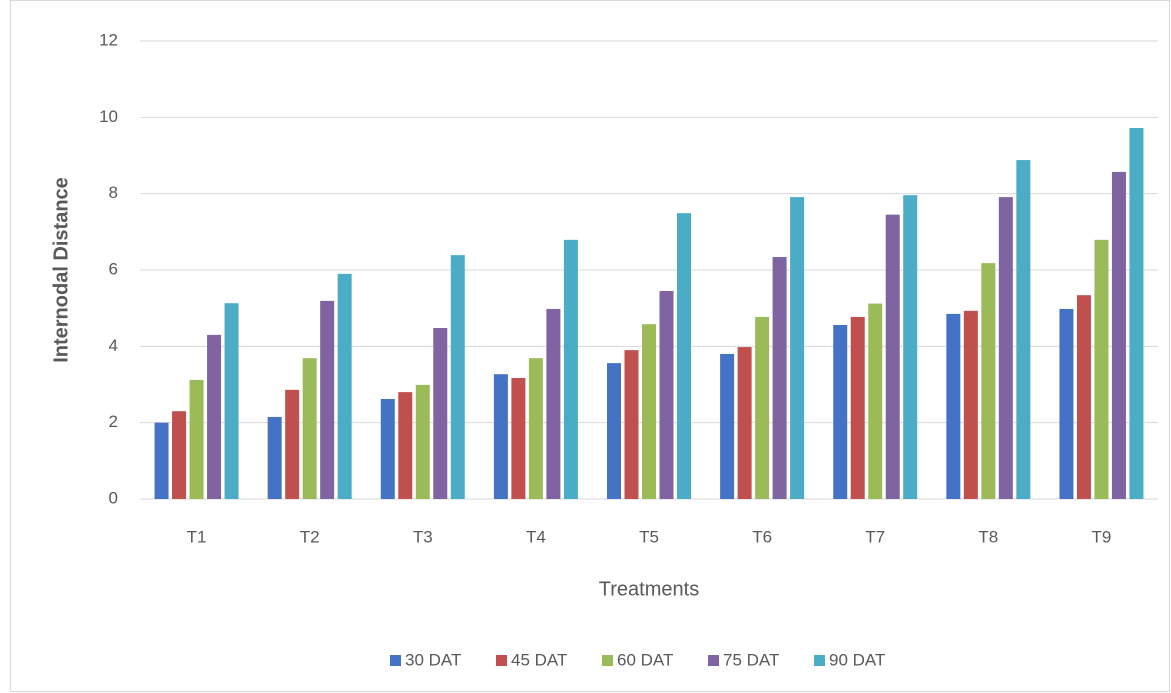 Image resolution: width=1171 pixels, height=693 pixels. Describe the element at coordinates (113, 421) in the screenshot. I see `y-tick-label: 2` at that location.